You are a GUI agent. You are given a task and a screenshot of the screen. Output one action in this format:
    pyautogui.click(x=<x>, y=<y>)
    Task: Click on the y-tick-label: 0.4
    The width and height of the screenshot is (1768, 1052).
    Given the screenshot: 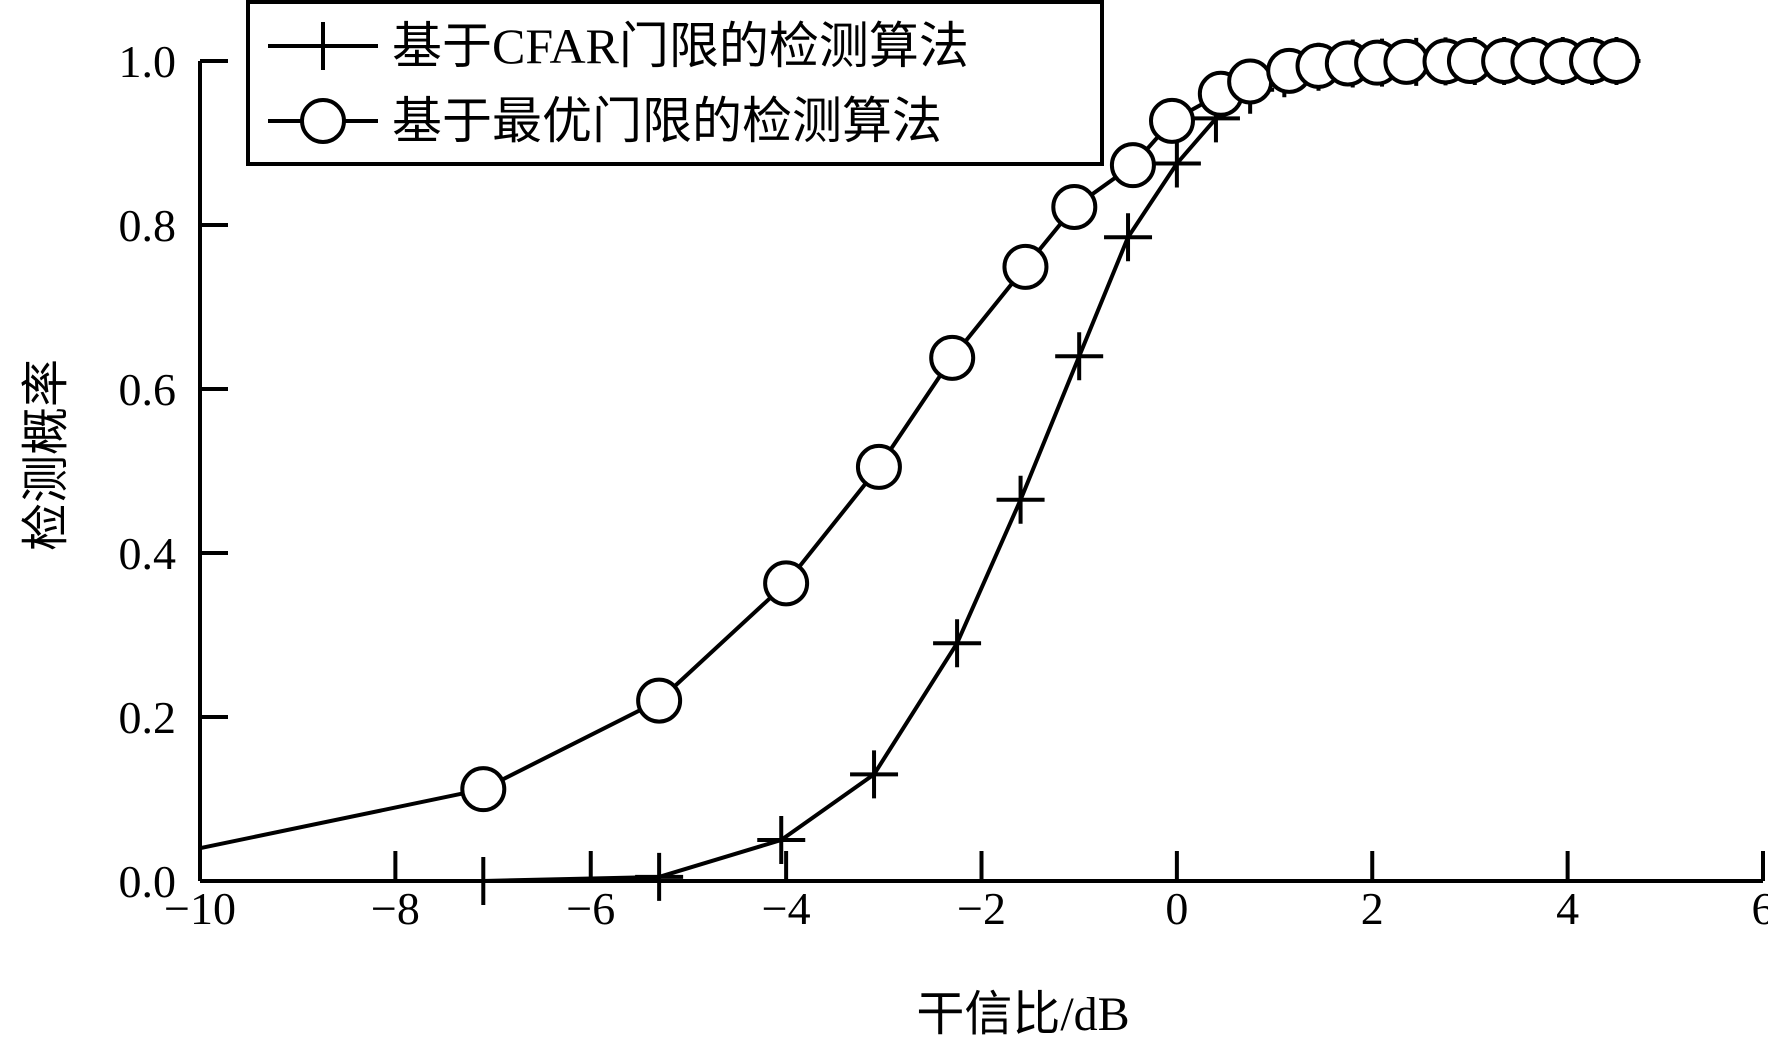 What is the action you would take?
    pyautogui.click(x=148, y=553)
    